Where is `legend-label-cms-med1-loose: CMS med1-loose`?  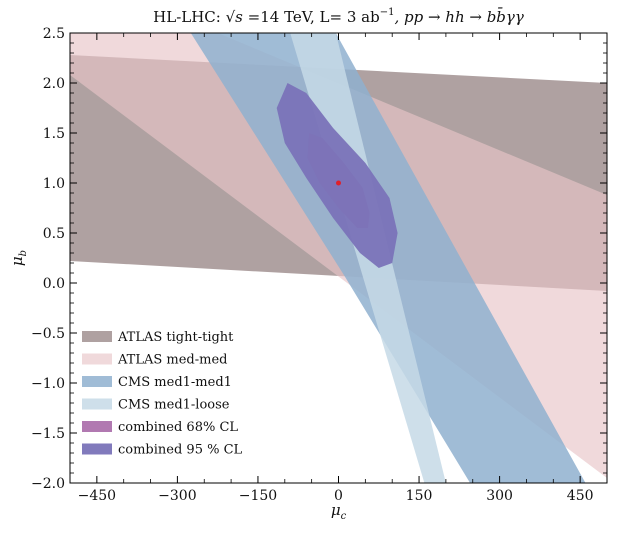 legend-label-cms-med1-loose: CMS med1-loose is located at coordinates (174, 405).